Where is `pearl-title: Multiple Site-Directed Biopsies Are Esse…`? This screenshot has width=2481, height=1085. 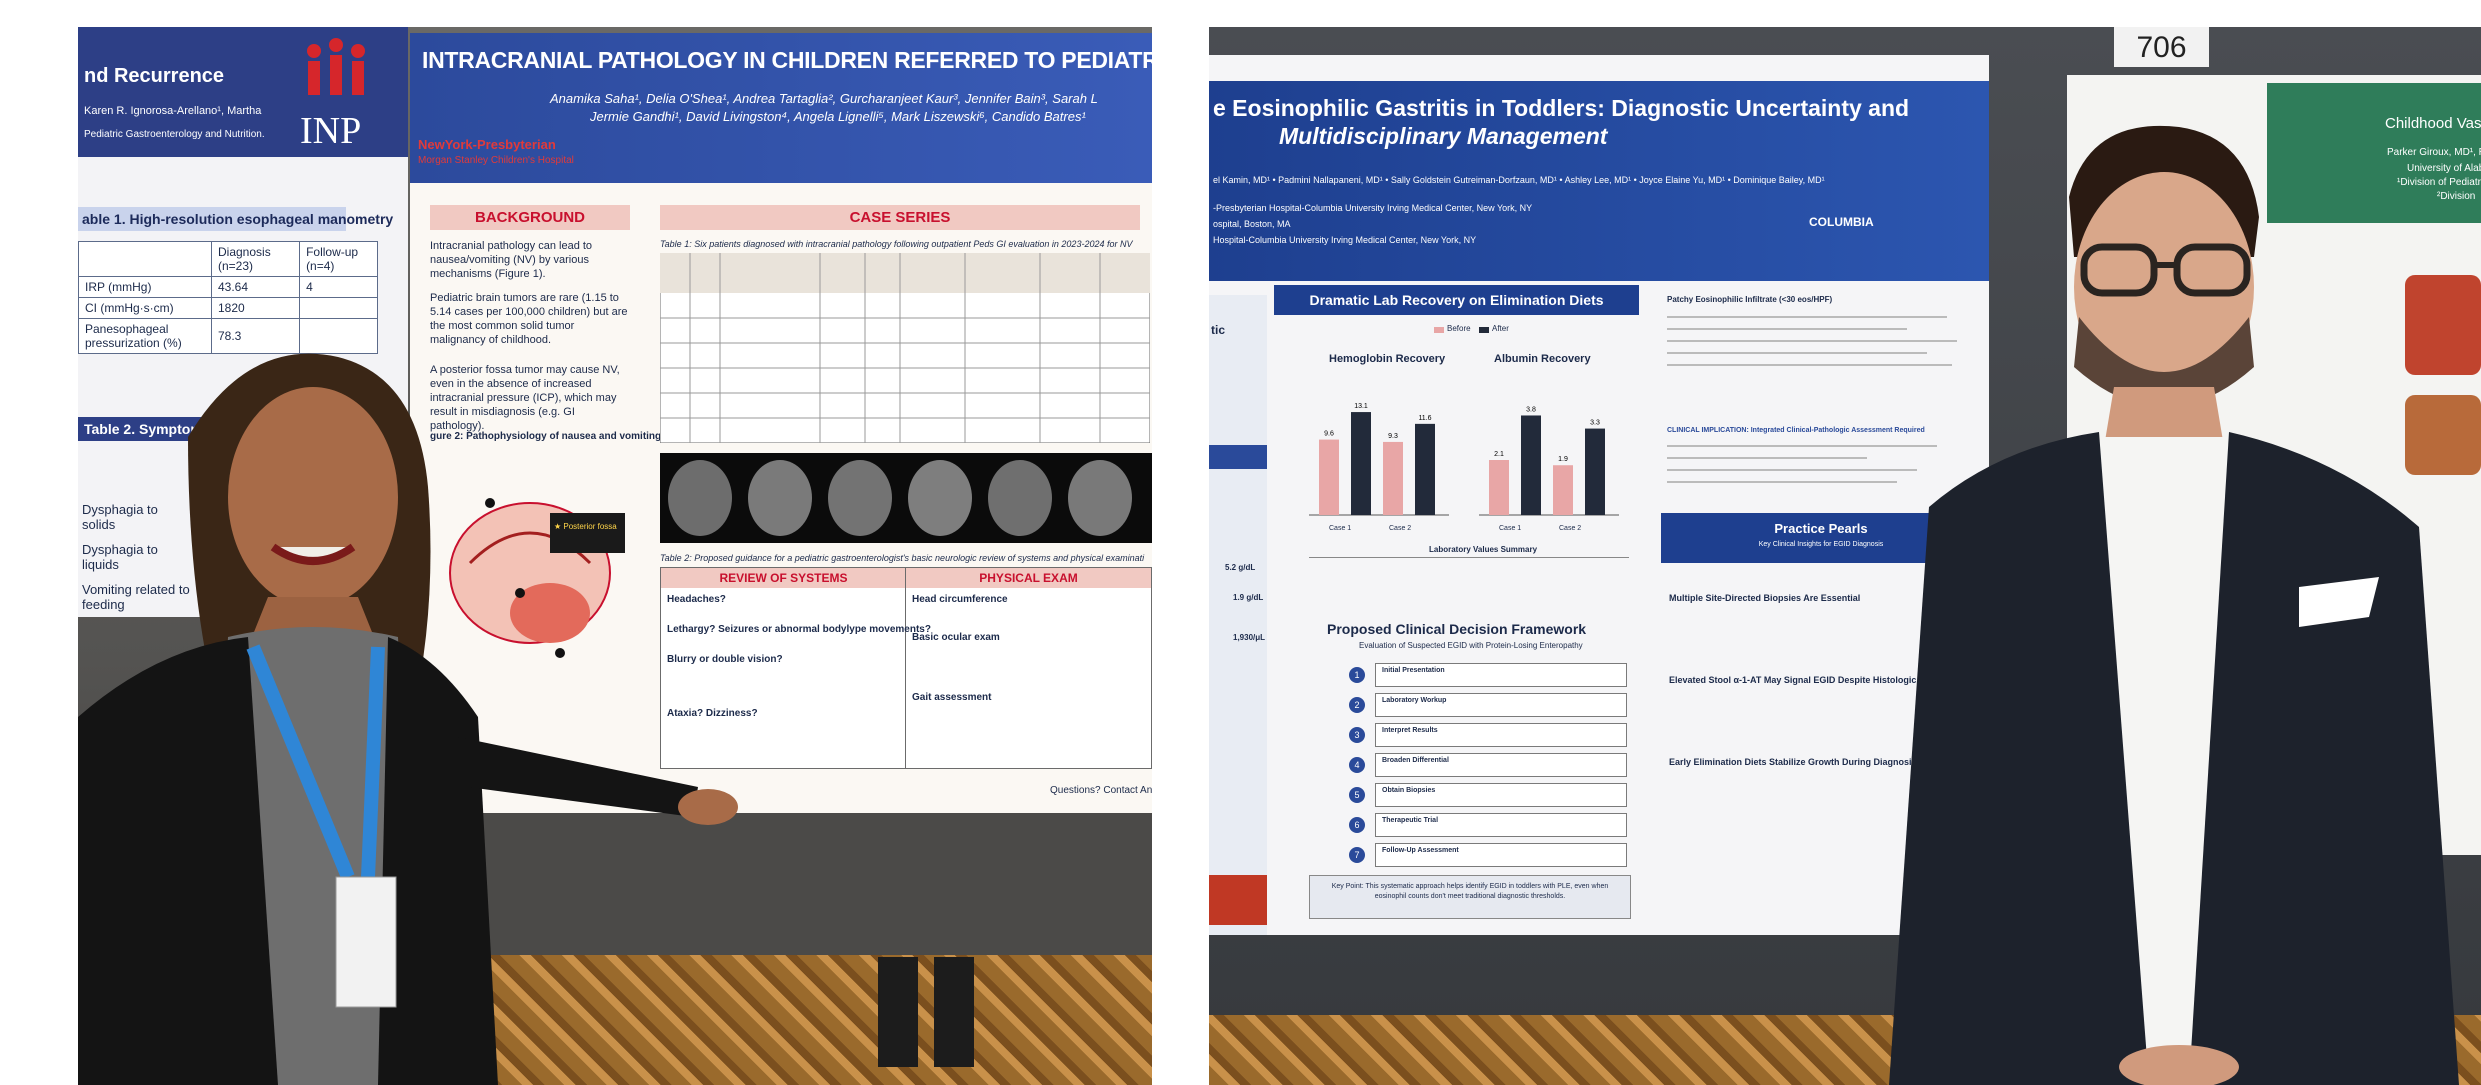
pearl-title: Multiple Site-Directed Biopsies Are Esse… is located at coordinates (1765, 598).